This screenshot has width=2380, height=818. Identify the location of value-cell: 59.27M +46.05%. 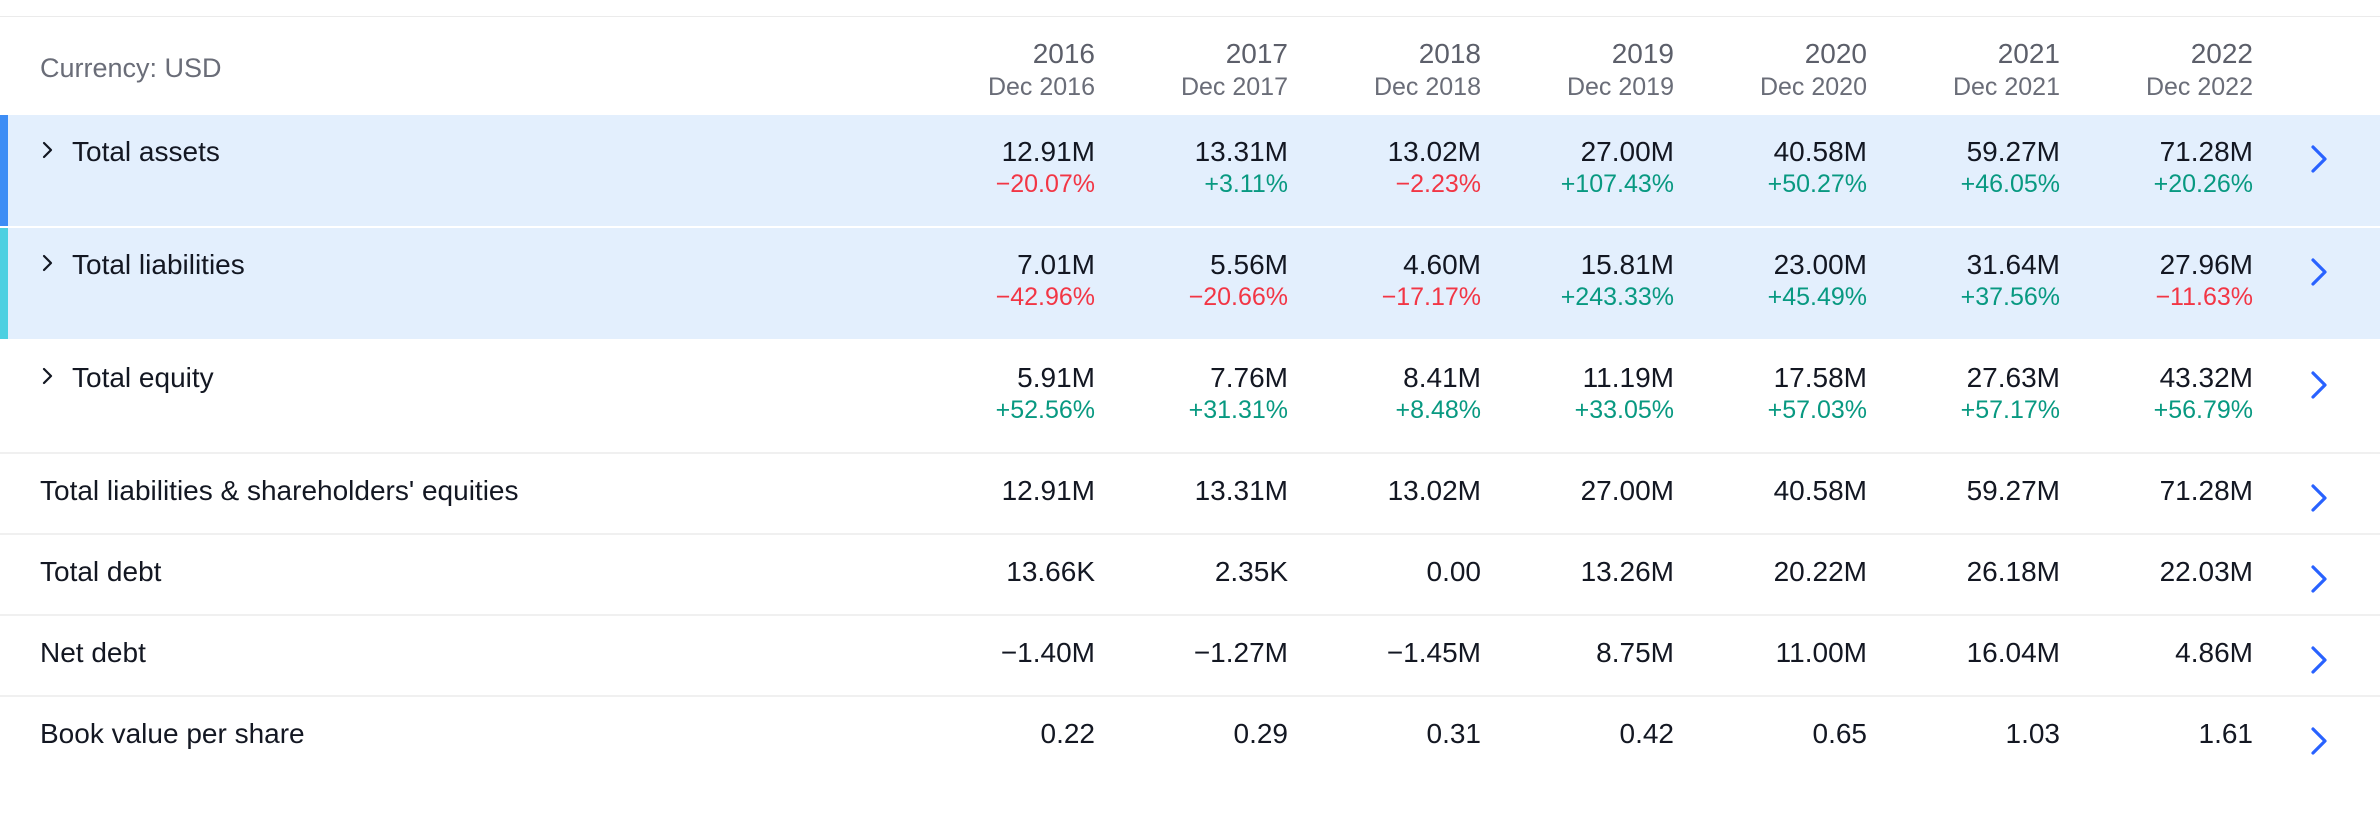
(1965, 167).